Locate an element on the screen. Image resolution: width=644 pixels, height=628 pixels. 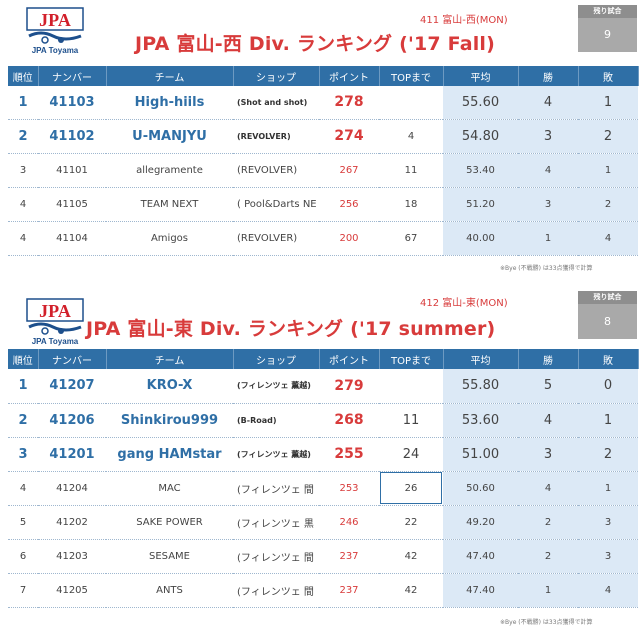
cell-average: 51.20 is located at coordinates (480, 204).